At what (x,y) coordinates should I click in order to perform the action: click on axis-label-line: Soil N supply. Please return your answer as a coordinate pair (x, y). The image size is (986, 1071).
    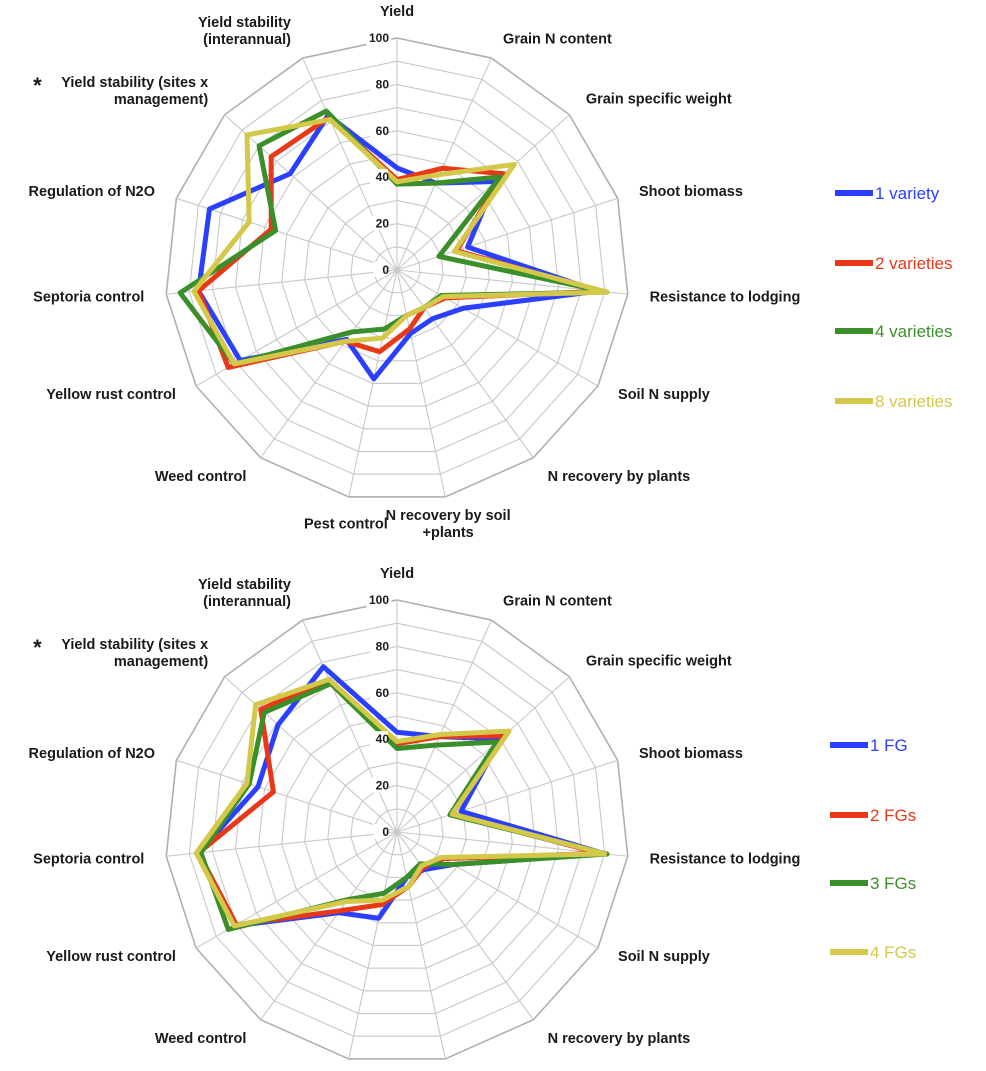
    Looking at the image, I should click on (664, 957).